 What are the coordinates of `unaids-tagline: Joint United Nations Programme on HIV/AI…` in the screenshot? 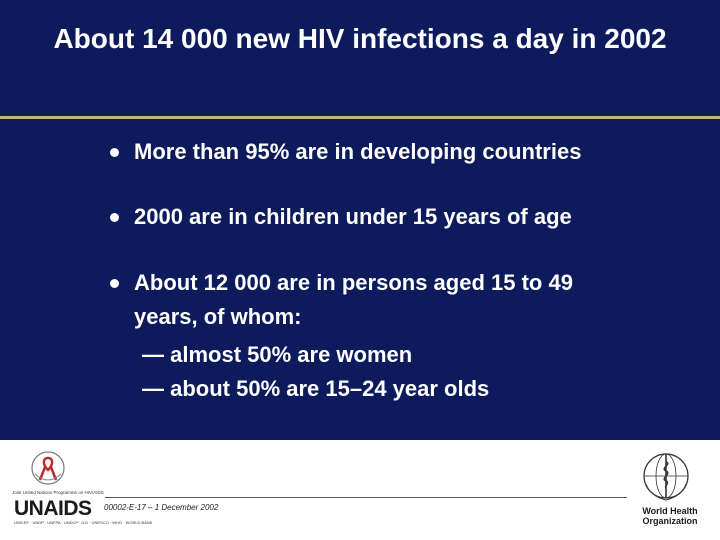 It's located at (58, 492).